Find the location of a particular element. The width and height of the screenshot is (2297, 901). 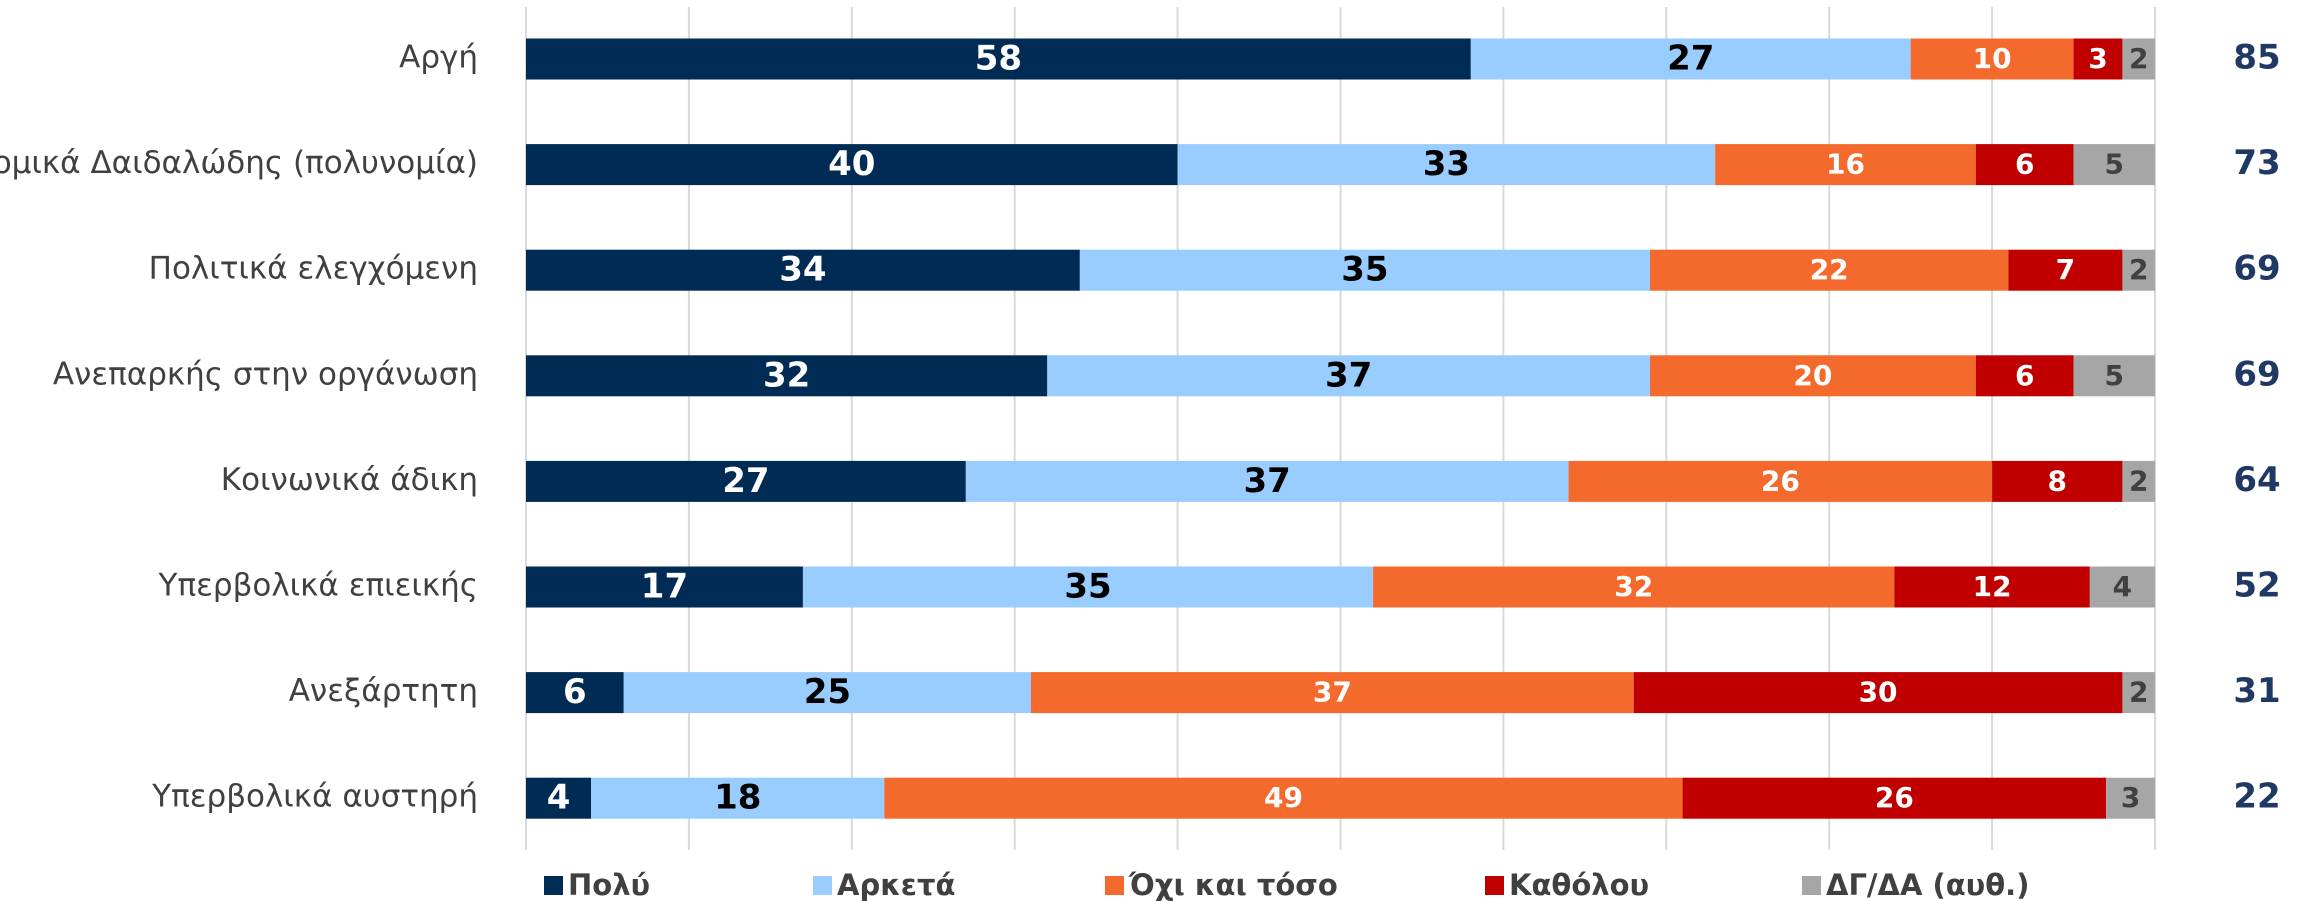

category-label: Αργή is located at coordinates (438, 58).